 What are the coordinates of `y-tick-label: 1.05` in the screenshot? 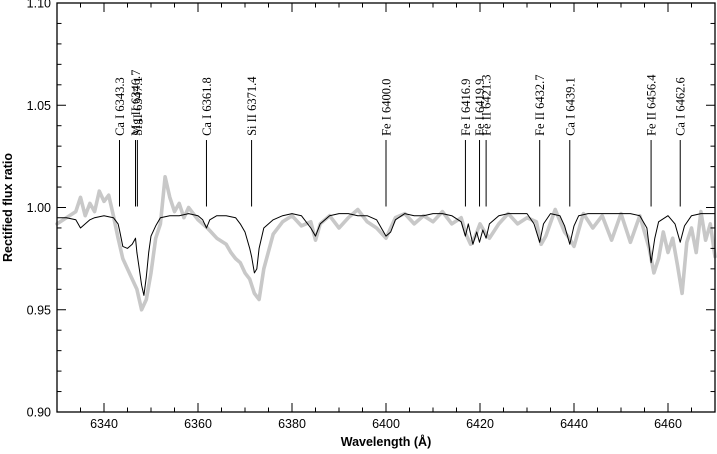 It's located at (39, 106).